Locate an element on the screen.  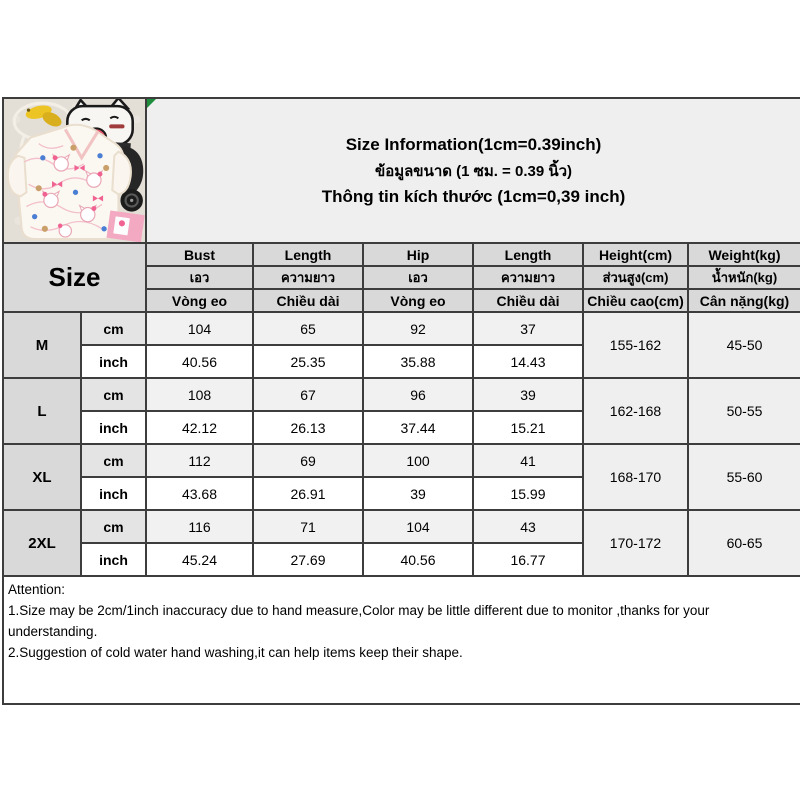
2xl-bust-inch: 45.24 is located at coordinates (199, 559).